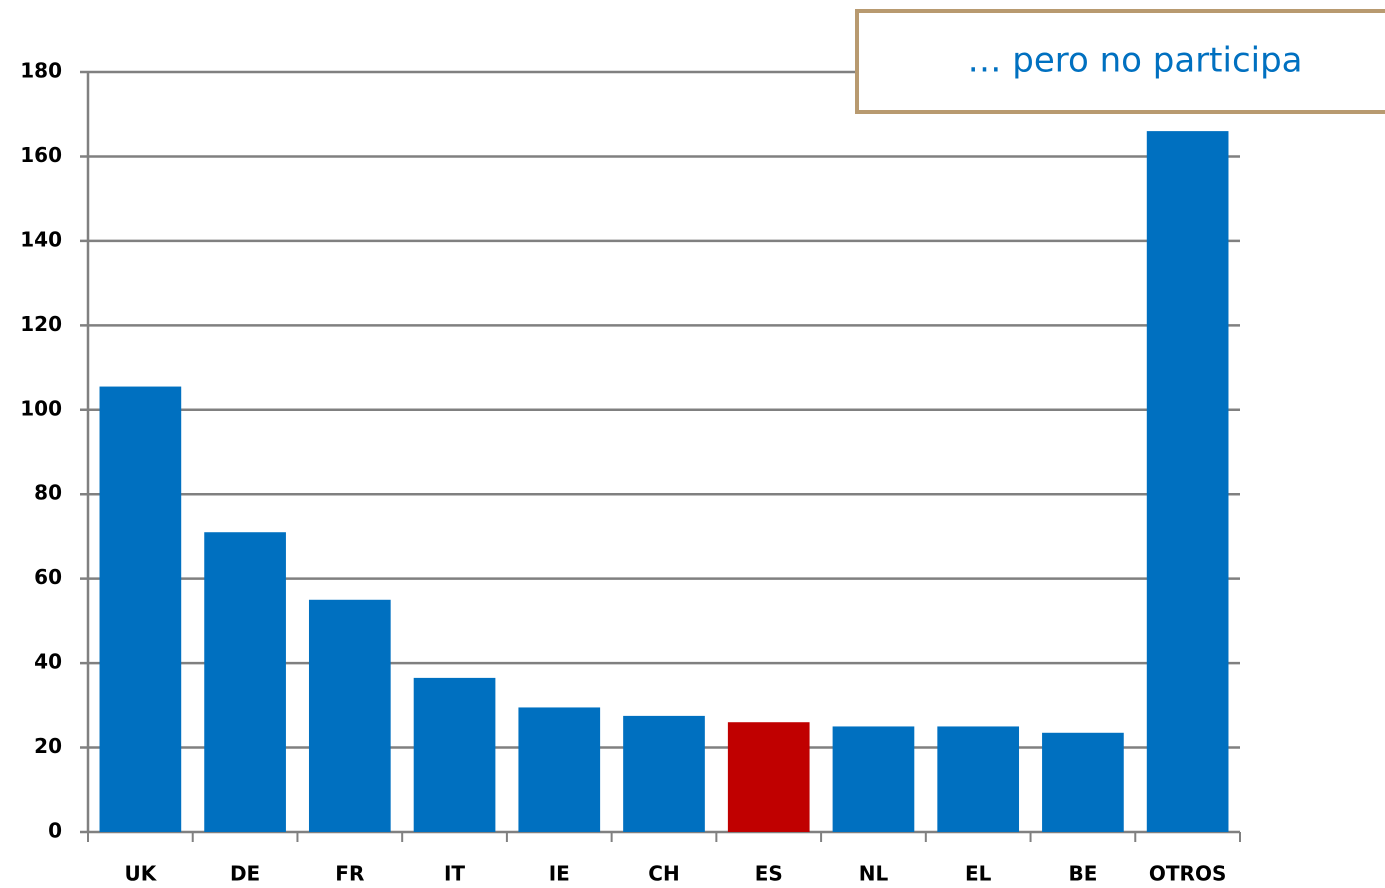  I want to click on y-tick-label: 160, so click(41, 155).